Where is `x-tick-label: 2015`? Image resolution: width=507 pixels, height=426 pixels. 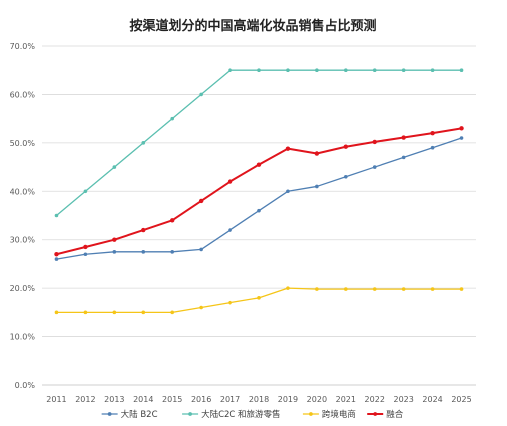
x-tick-label: 2015 is located at coordinates (172, 399).